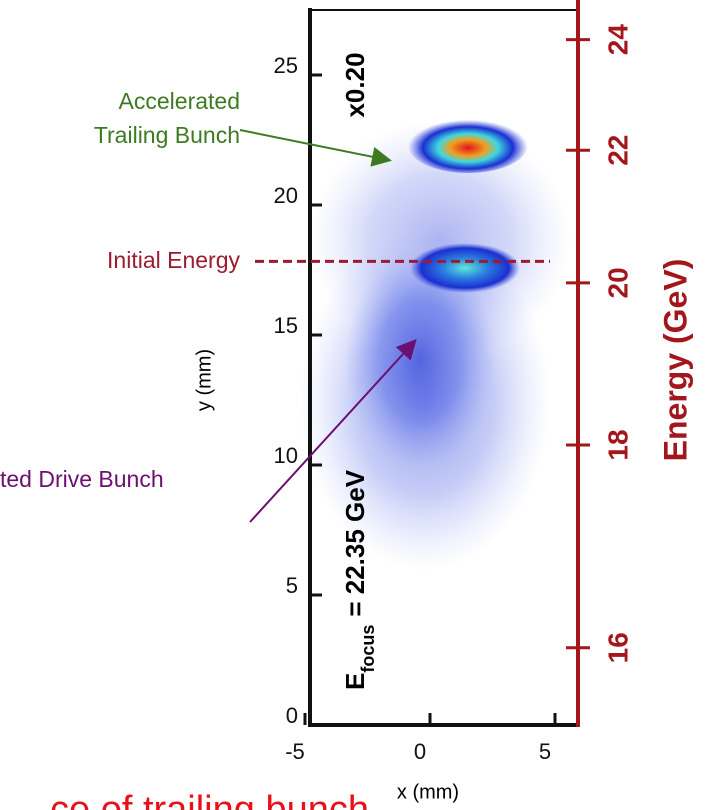 This screenshot has height=810, width=721. I want to click on y-tick-label: 10, so click(286, 455).